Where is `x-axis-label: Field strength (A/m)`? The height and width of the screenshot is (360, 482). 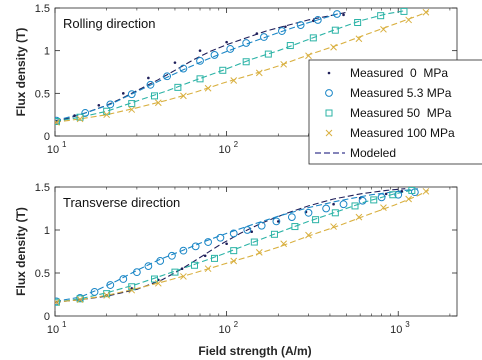 x-axis-label: Field strength (A/m) is located at coordinates (254, 351).